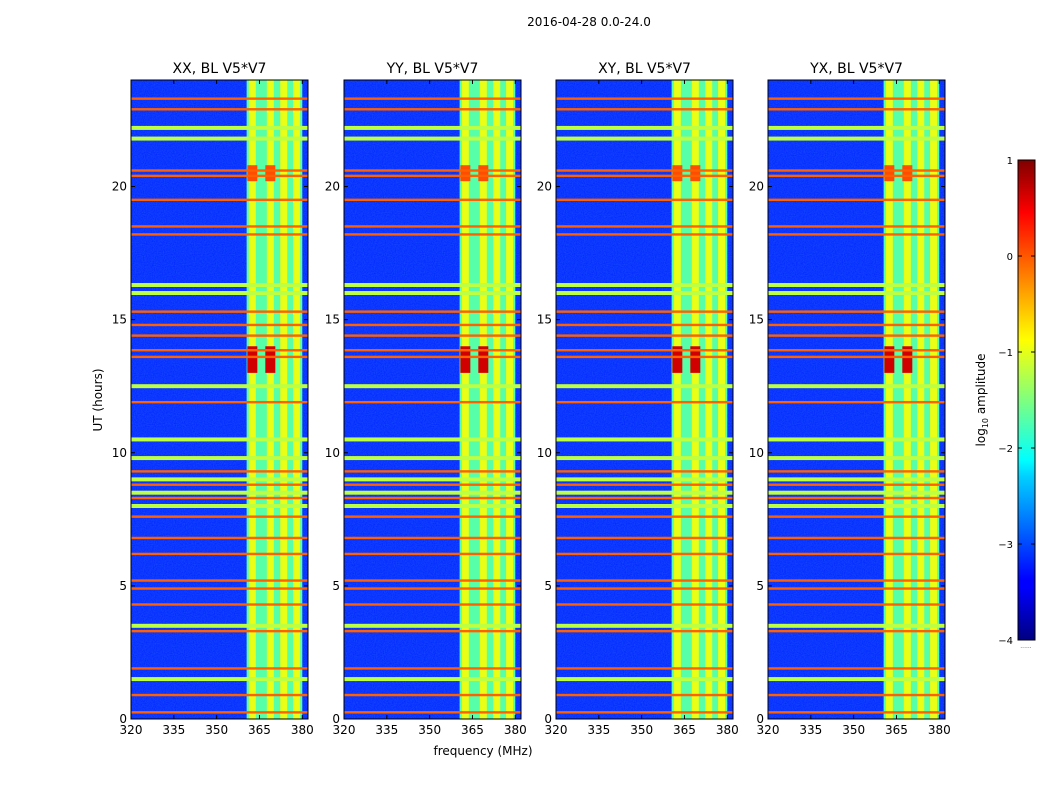 The height and width of the screenshot is (800, 1050). What do you see at coordinates (98, 399) in the screenshot?
I see `y-axis-label: UT (hours)` at bounding box center [98, 399].